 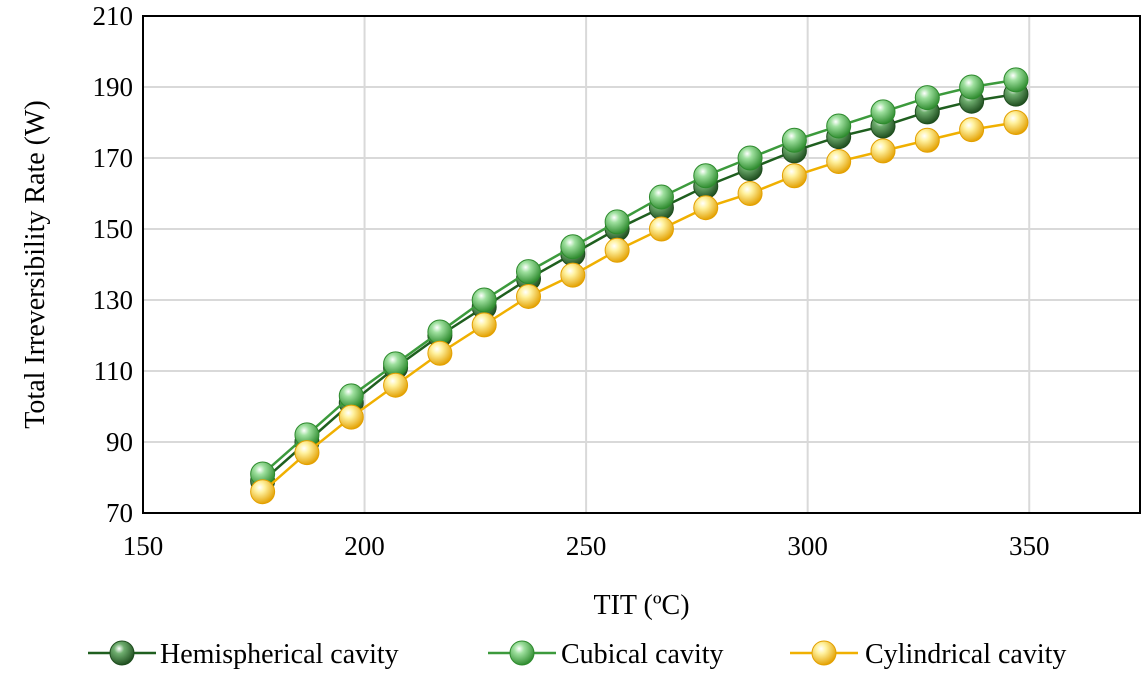 I want to click on y-tick-label: 190, so click(x=113, y=87).